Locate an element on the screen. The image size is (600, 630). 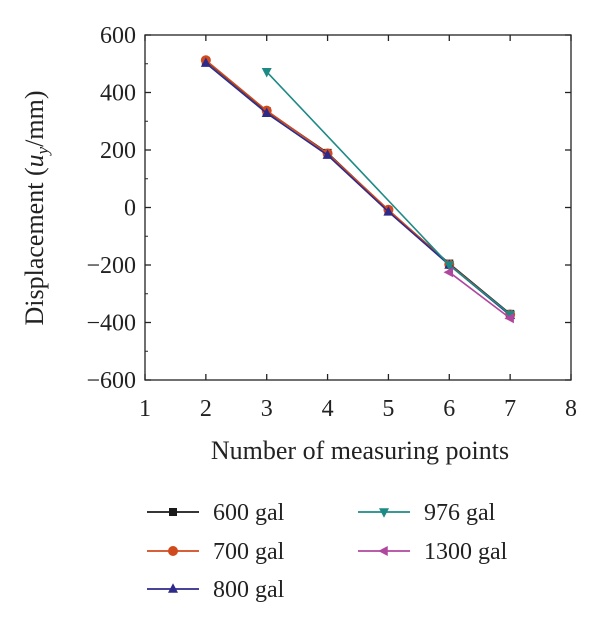
x-tick-label: 6 is located at coordinates (449, 409).